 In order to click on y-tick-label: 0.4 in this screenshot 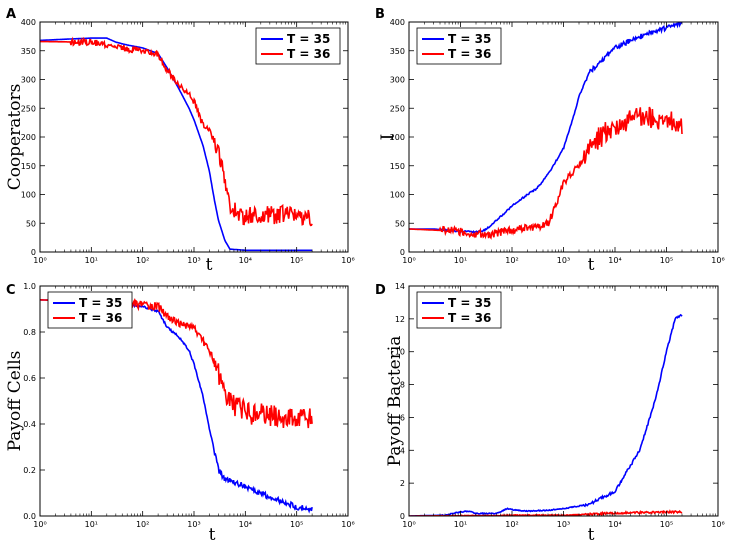, I will do `click(29, 424)`.